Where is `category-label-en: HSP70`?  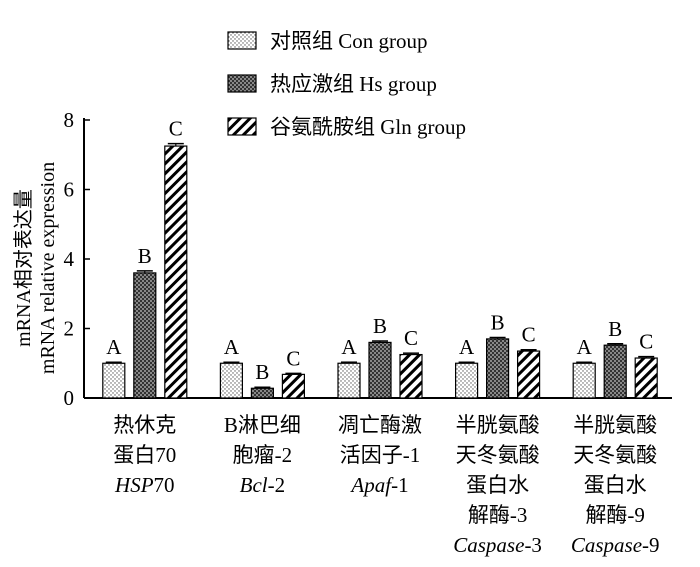
category-label-en: HSP70 is located at coordinates (144, 485).